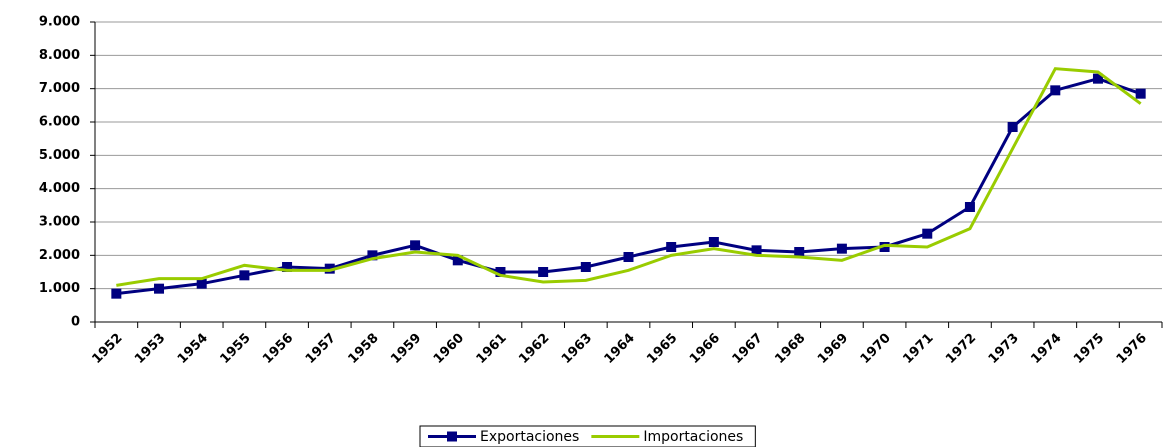 This screenshot has width=1168, height=447. Describe the element at coordinates (59, 255) in the screenshot. I see `y-tick-label: 2.000` at that location.